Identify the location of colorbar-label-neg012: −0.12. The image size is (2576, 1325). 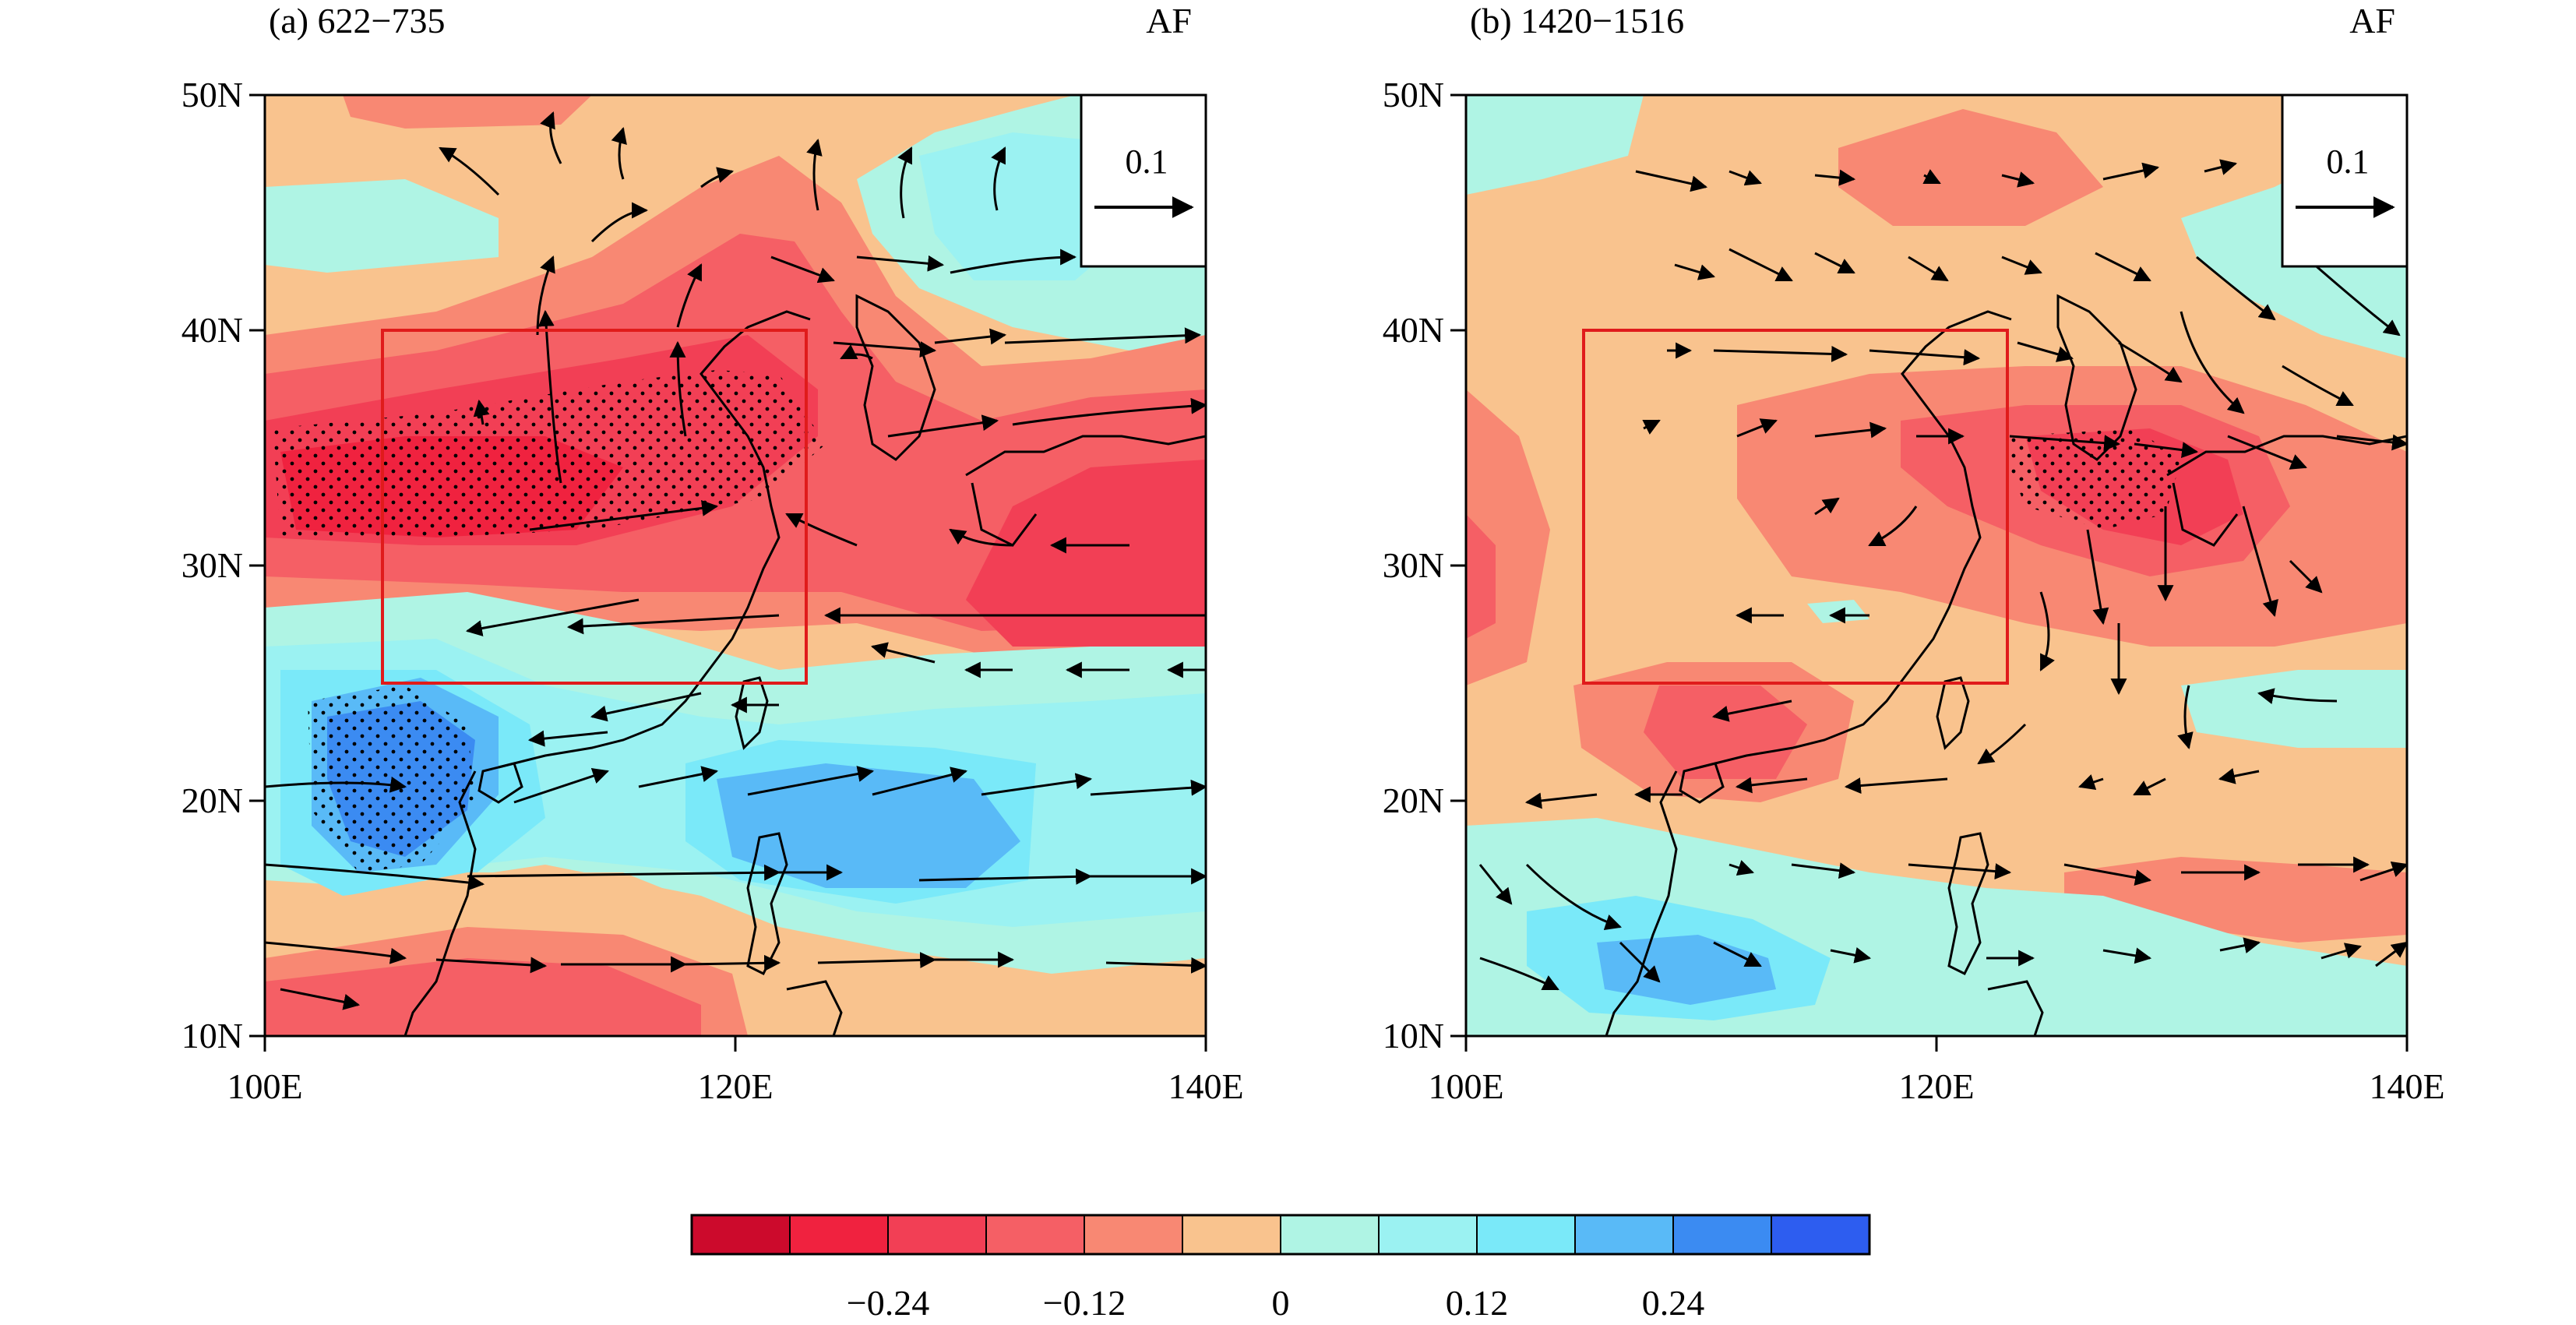
(1084, 1303).